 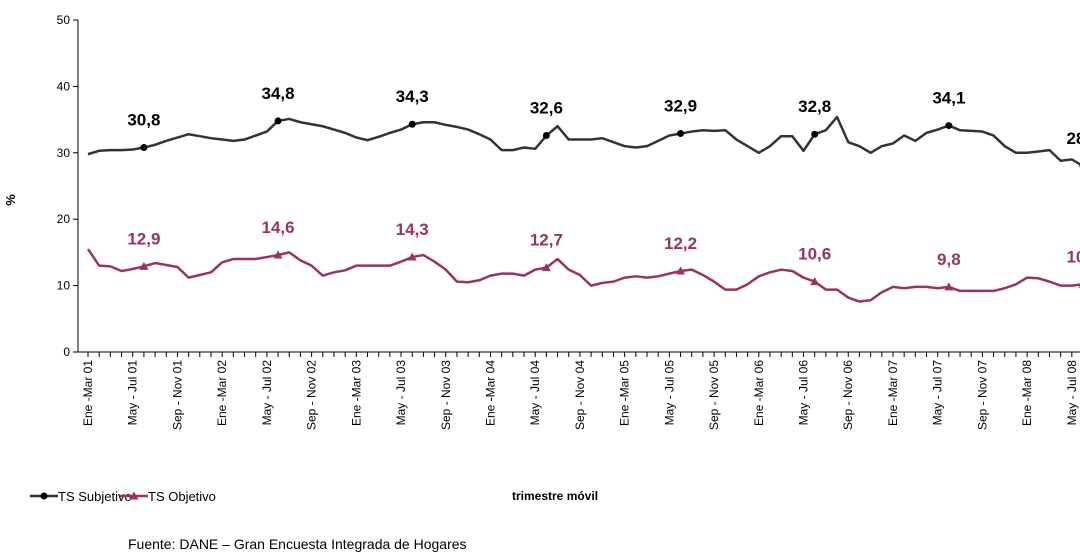 I want to click on x-tick-label: May - Jul 01, so click(x=133, y=393).